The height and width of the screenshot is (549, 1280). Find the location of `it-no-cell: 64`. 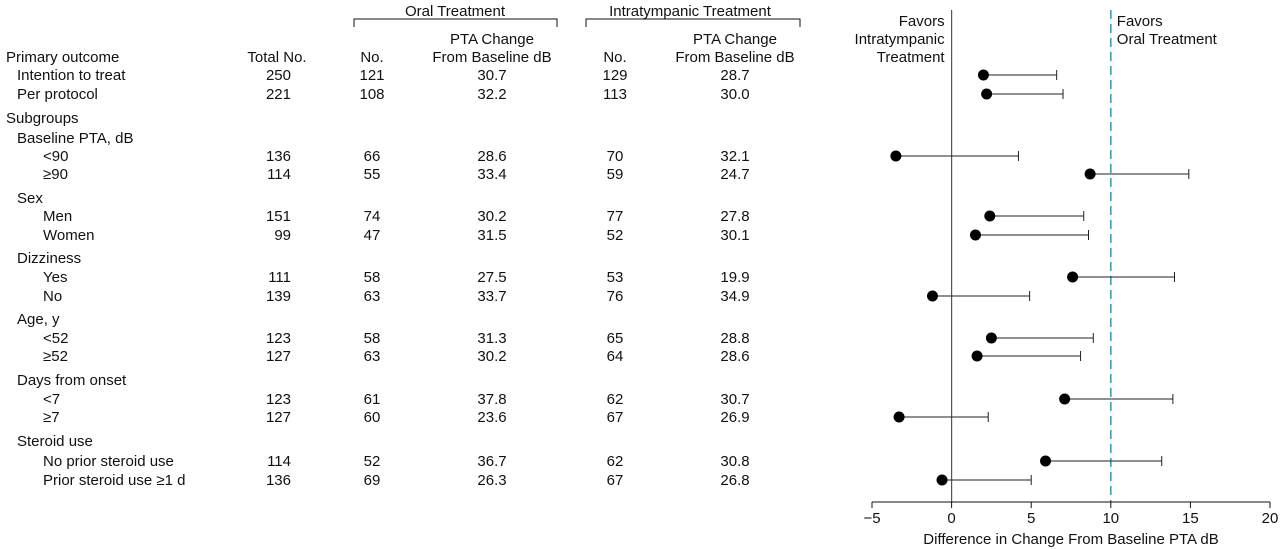

it-no-cell: 64 is located at coordinates (615, 356).